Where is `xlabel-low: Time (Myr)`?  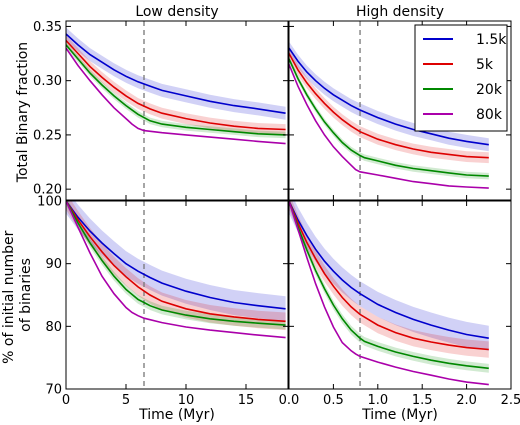
xlabel-low: Time (Myr) is located at coordinates (176, 415).